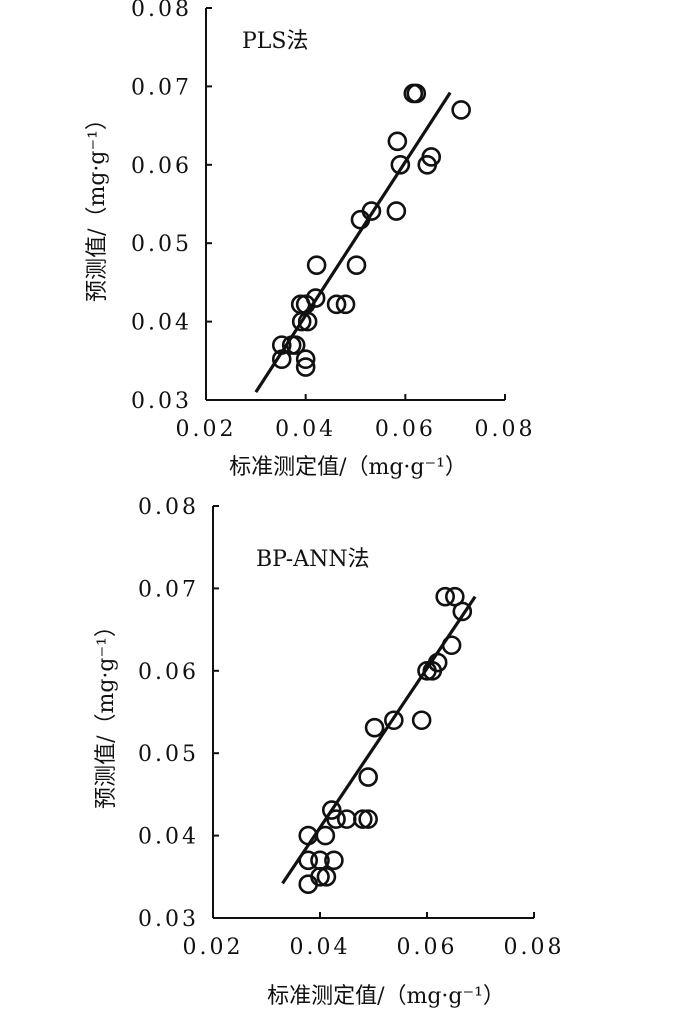 This screenshot has height=1027, width=700. Describe the element at coordinates (534, 947) in the screenshot. I see `bp-ann-x-tick-label: 0.08` at that location.